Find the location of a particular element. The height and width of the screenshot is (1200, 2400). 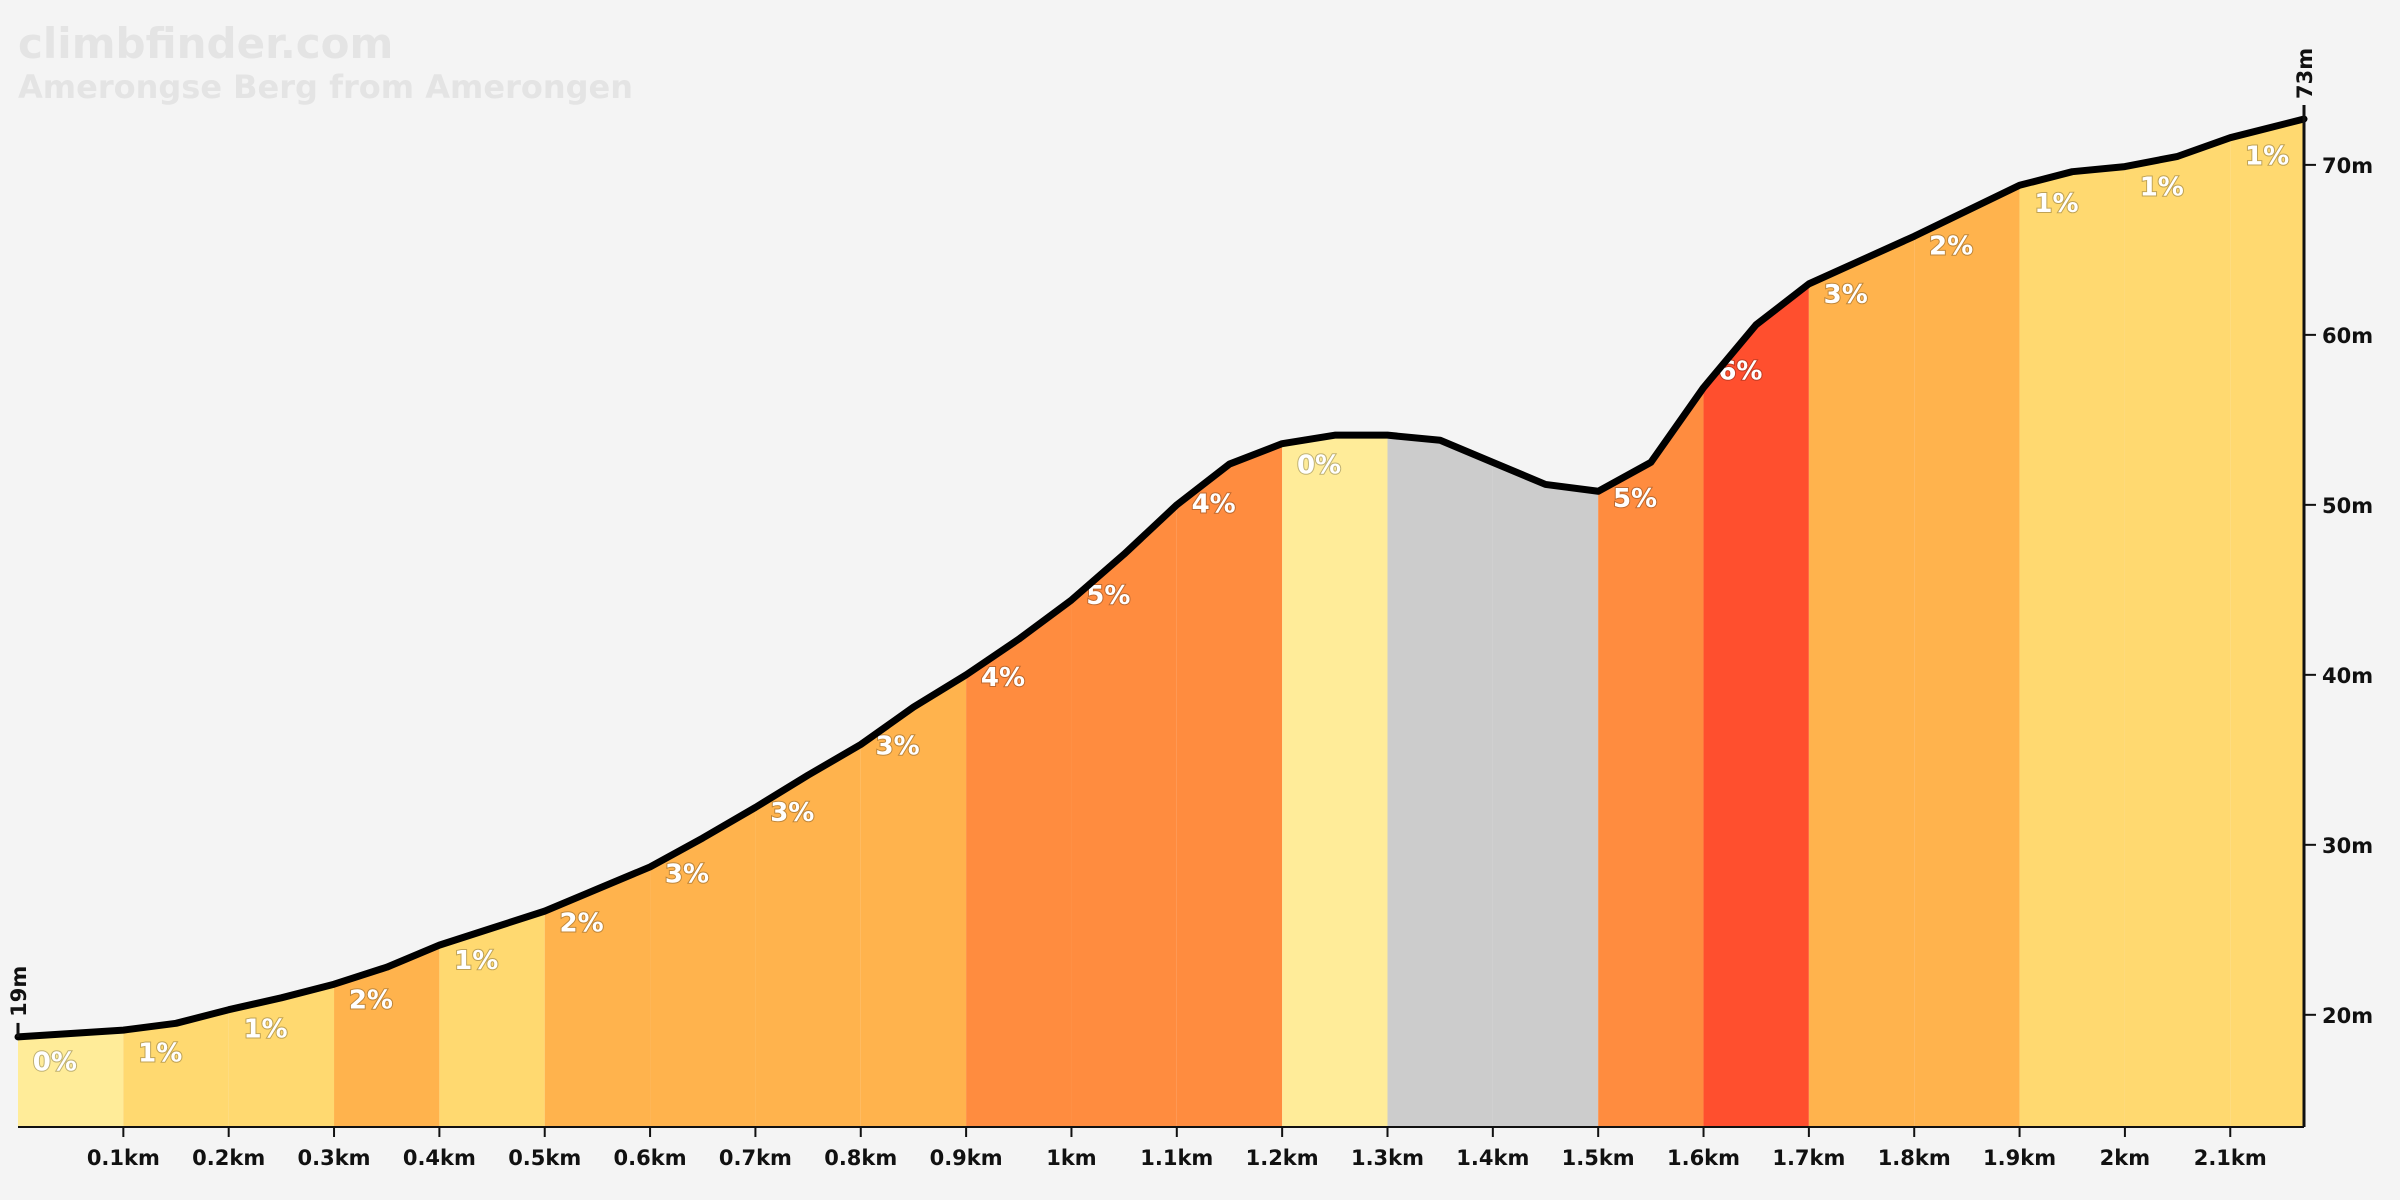

chart-title: climbfinder.com is located at coordinates (205, 43).